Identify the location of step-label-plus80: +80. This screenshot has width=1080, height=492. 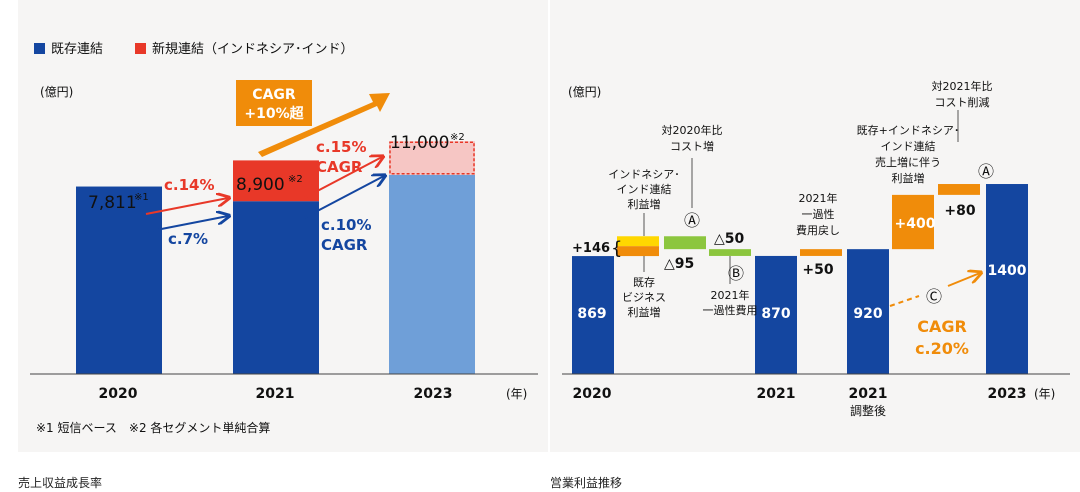
(959, 211).